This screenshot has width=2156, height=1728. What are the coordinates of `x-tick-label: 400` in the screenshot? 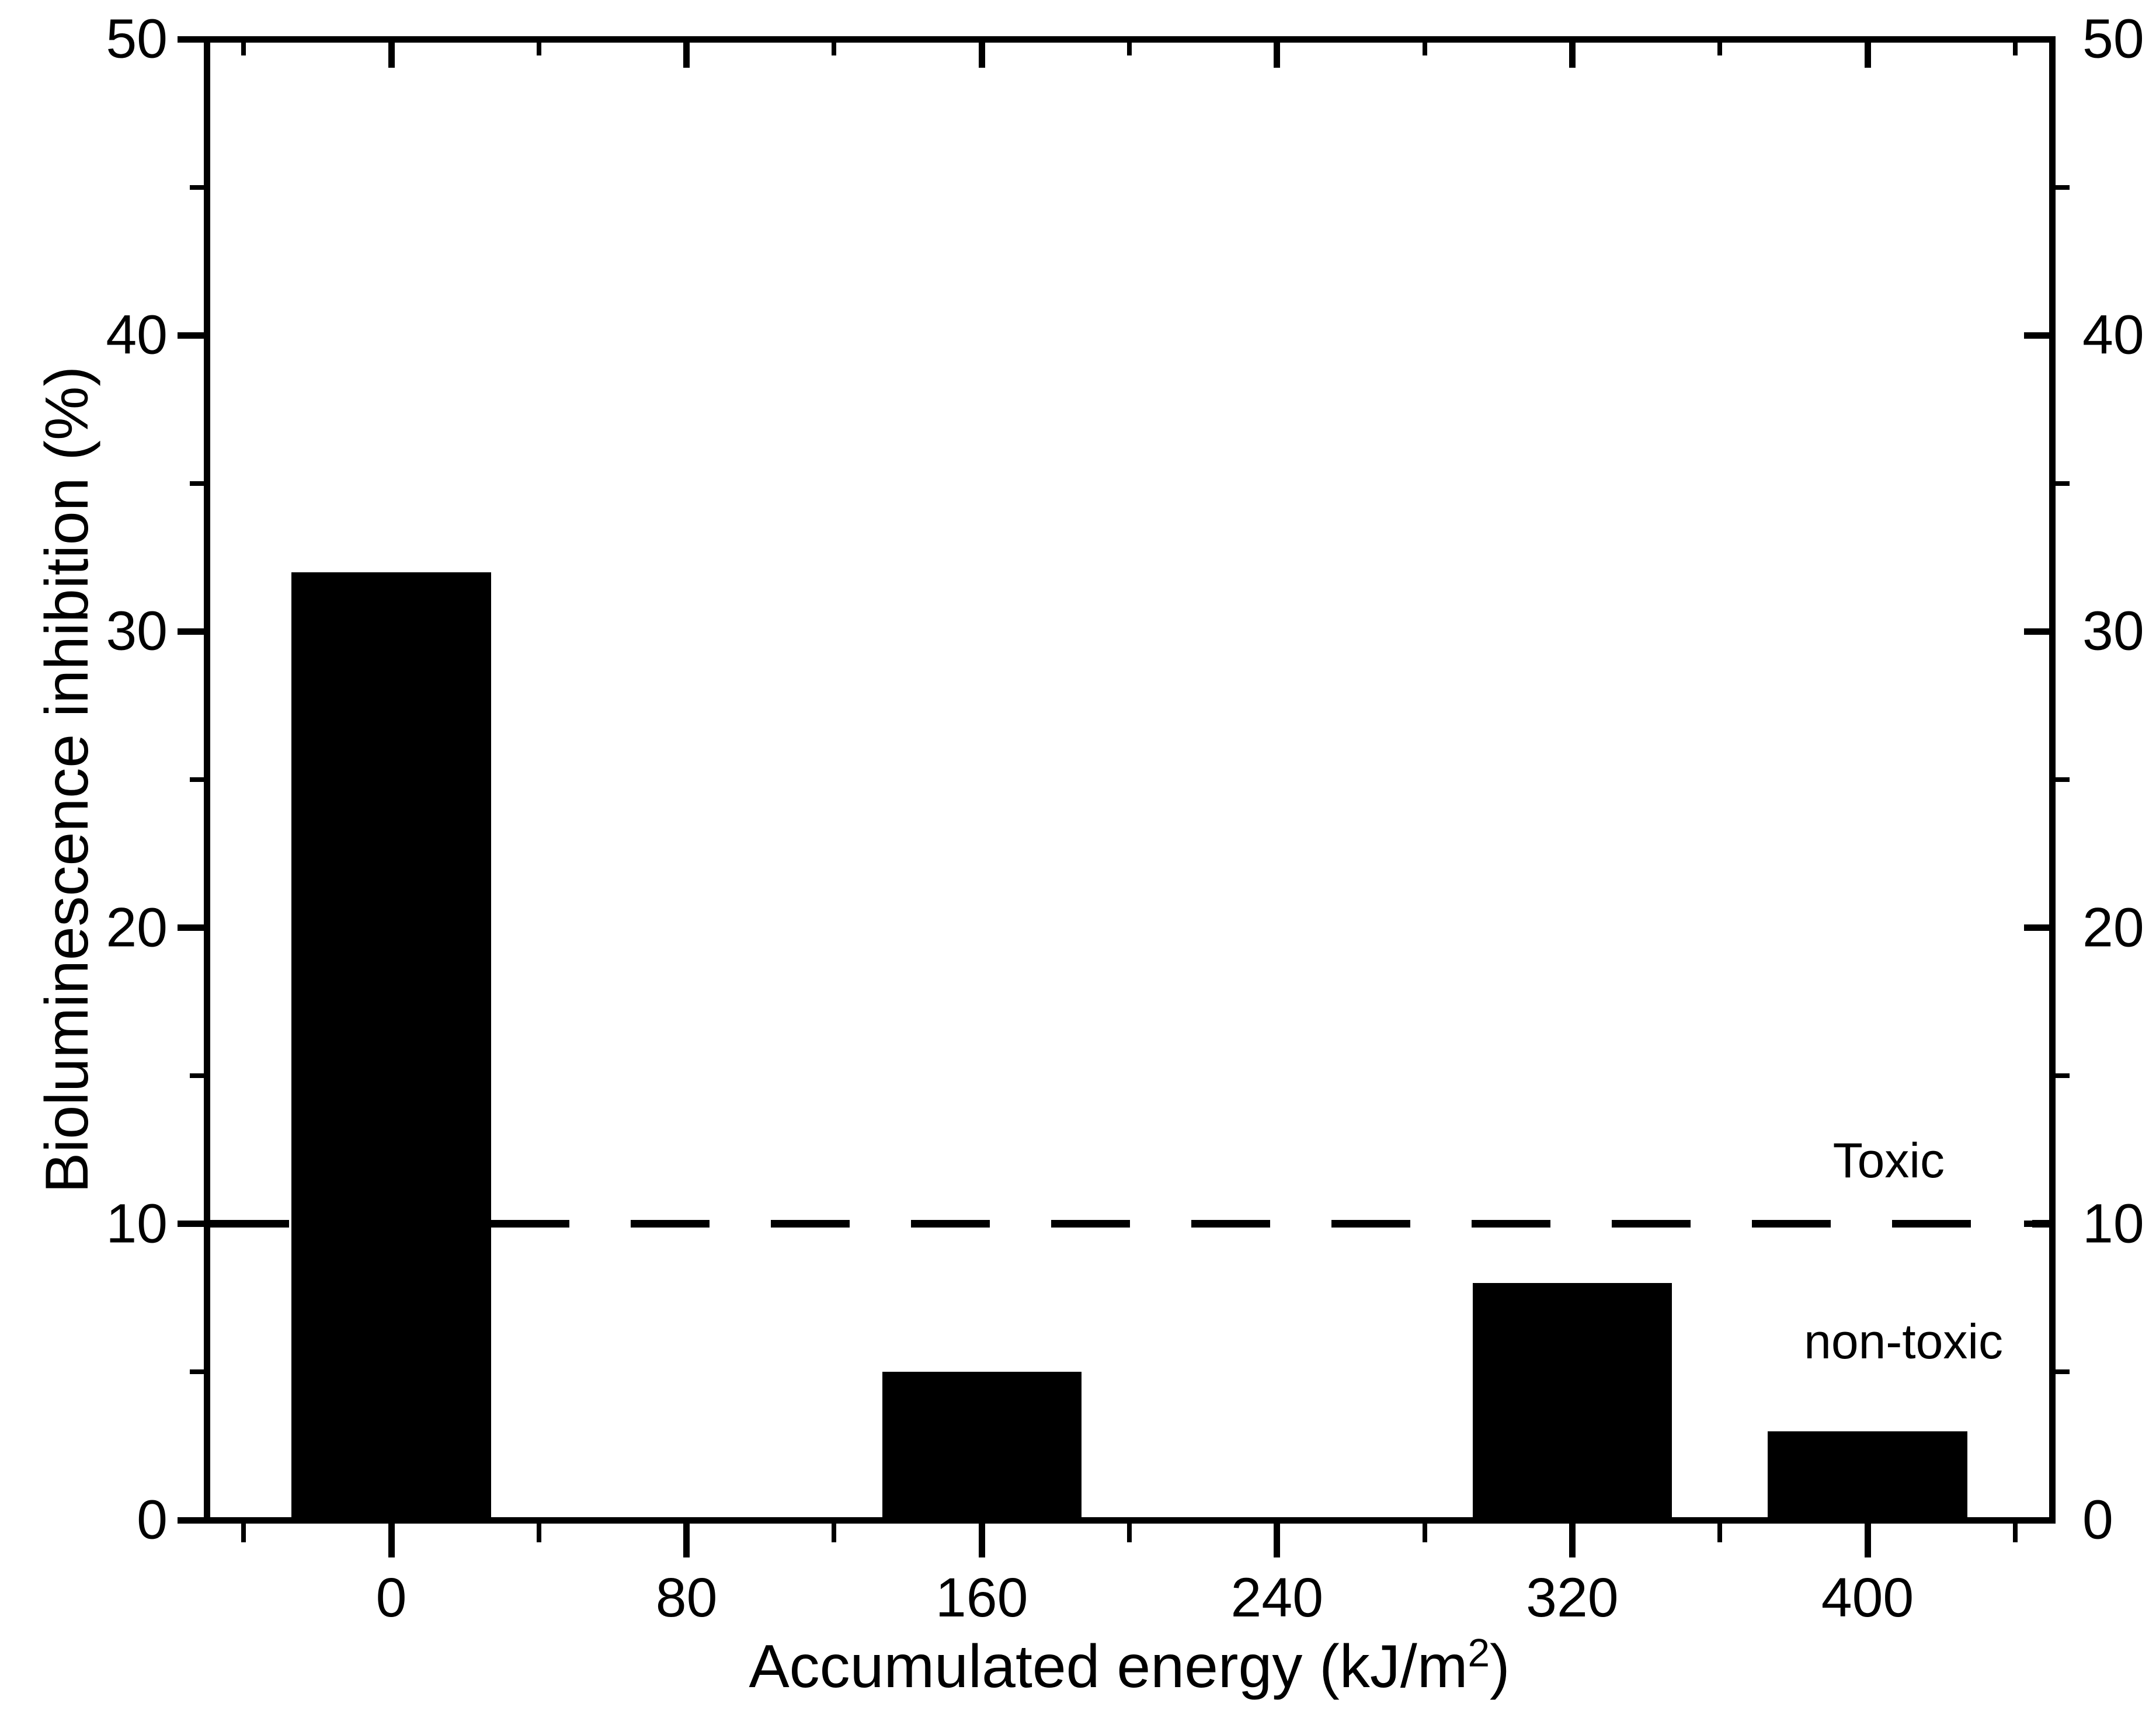 It's located at (1868, 1597).